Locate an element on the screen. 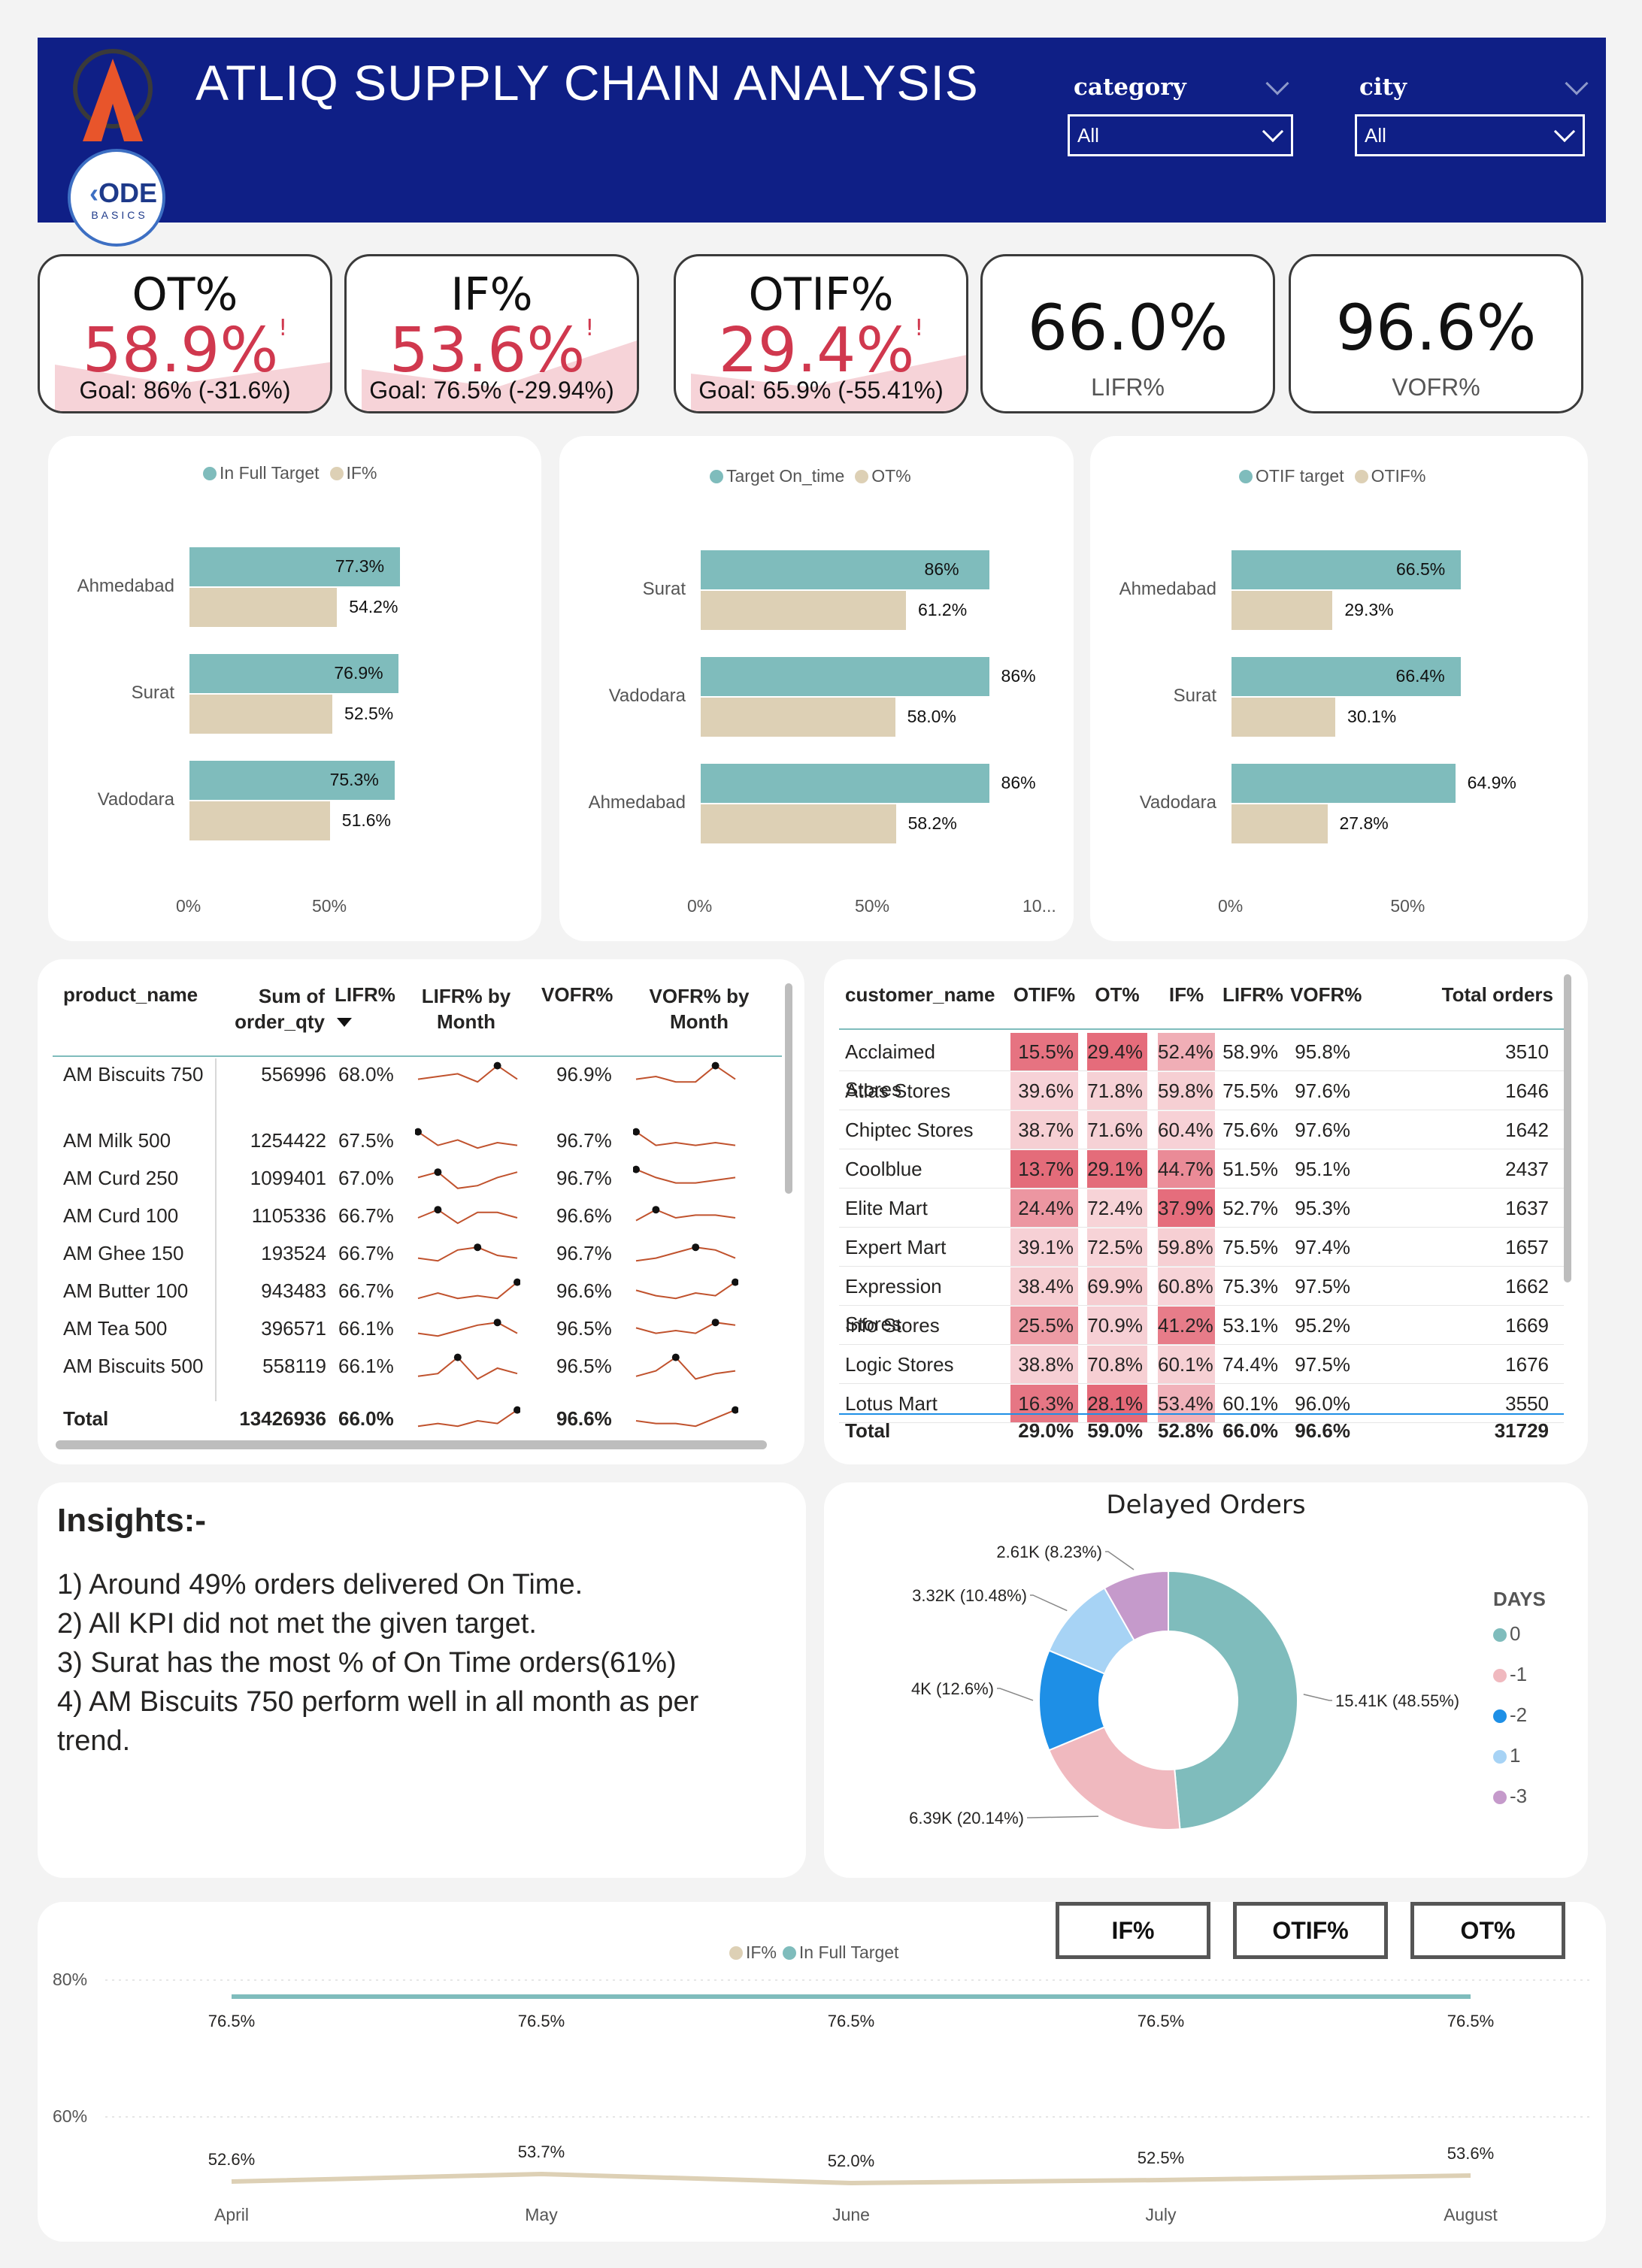  chart-legend: Target On_time OT% is located at coordinates (816, 476).